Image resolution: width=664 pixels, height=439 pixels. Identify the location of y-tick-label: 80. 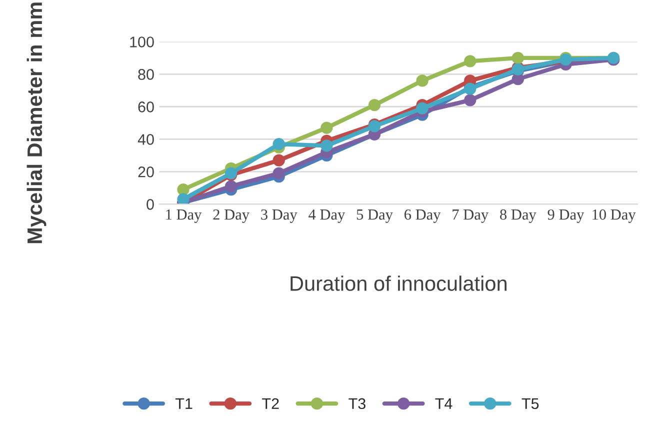
(146, 74).